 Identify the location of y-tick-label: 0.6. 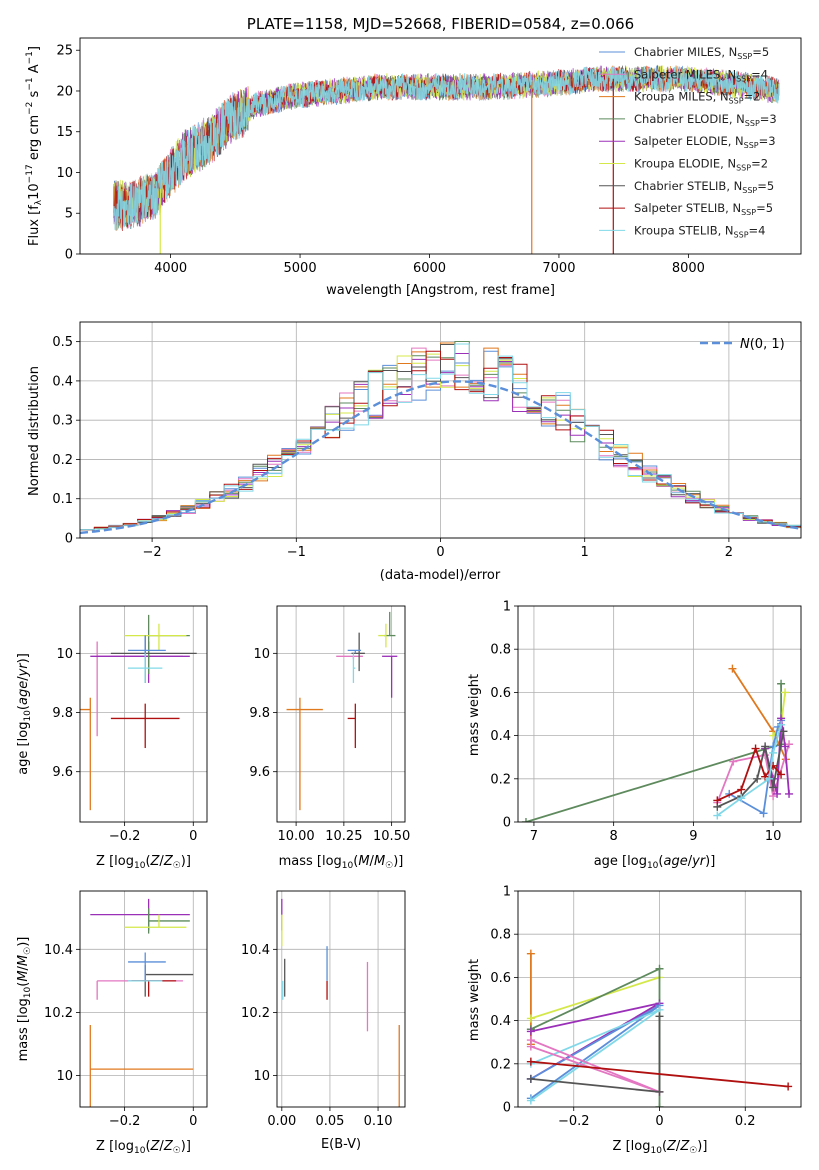
(500, 693).